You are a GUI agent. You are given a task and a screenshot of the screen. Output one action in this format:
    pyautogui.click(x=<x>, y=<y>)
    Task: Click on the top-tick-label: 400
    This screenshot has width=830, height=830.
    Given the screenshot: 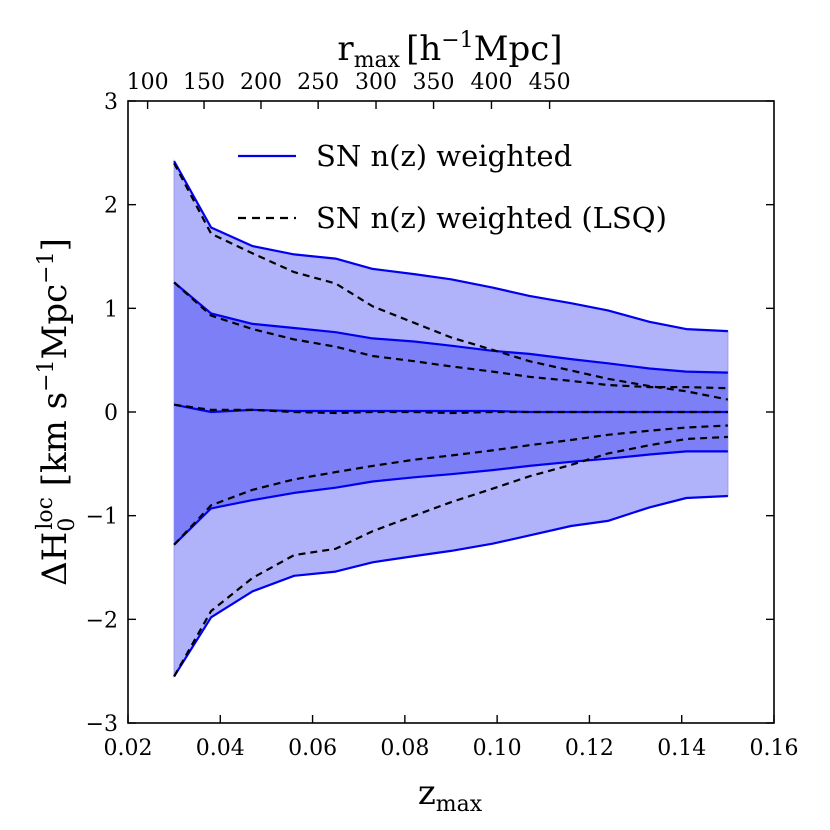 What is the action you would take?
    pyautogui.click(x=491, y=82)
    